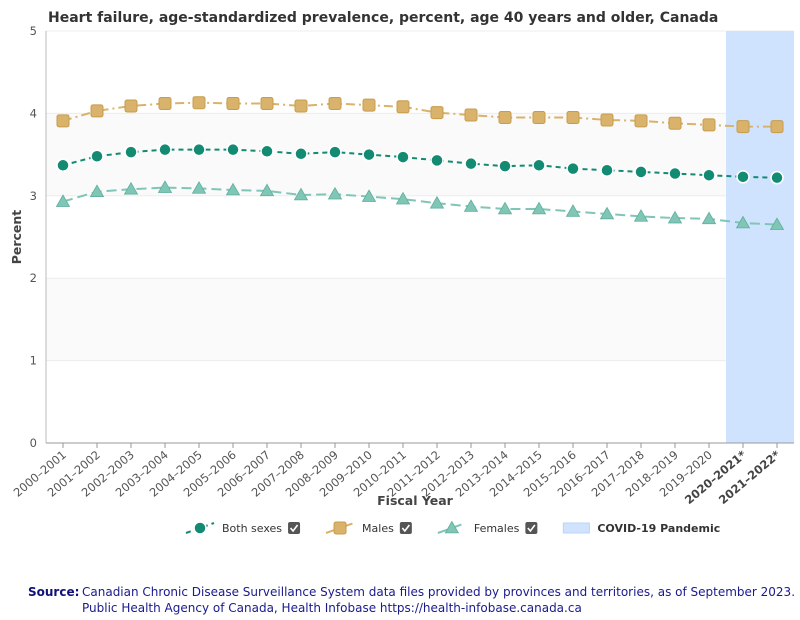  I want to click on legend-marker-both-sexes, so click(200, 528).